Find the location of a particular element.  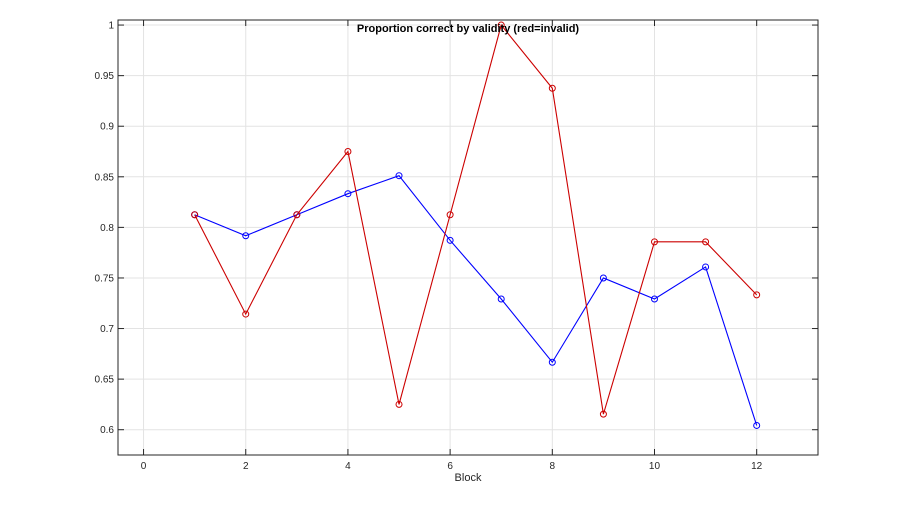

y-tick-label: 0.65 is located at coordinates (105, 380).